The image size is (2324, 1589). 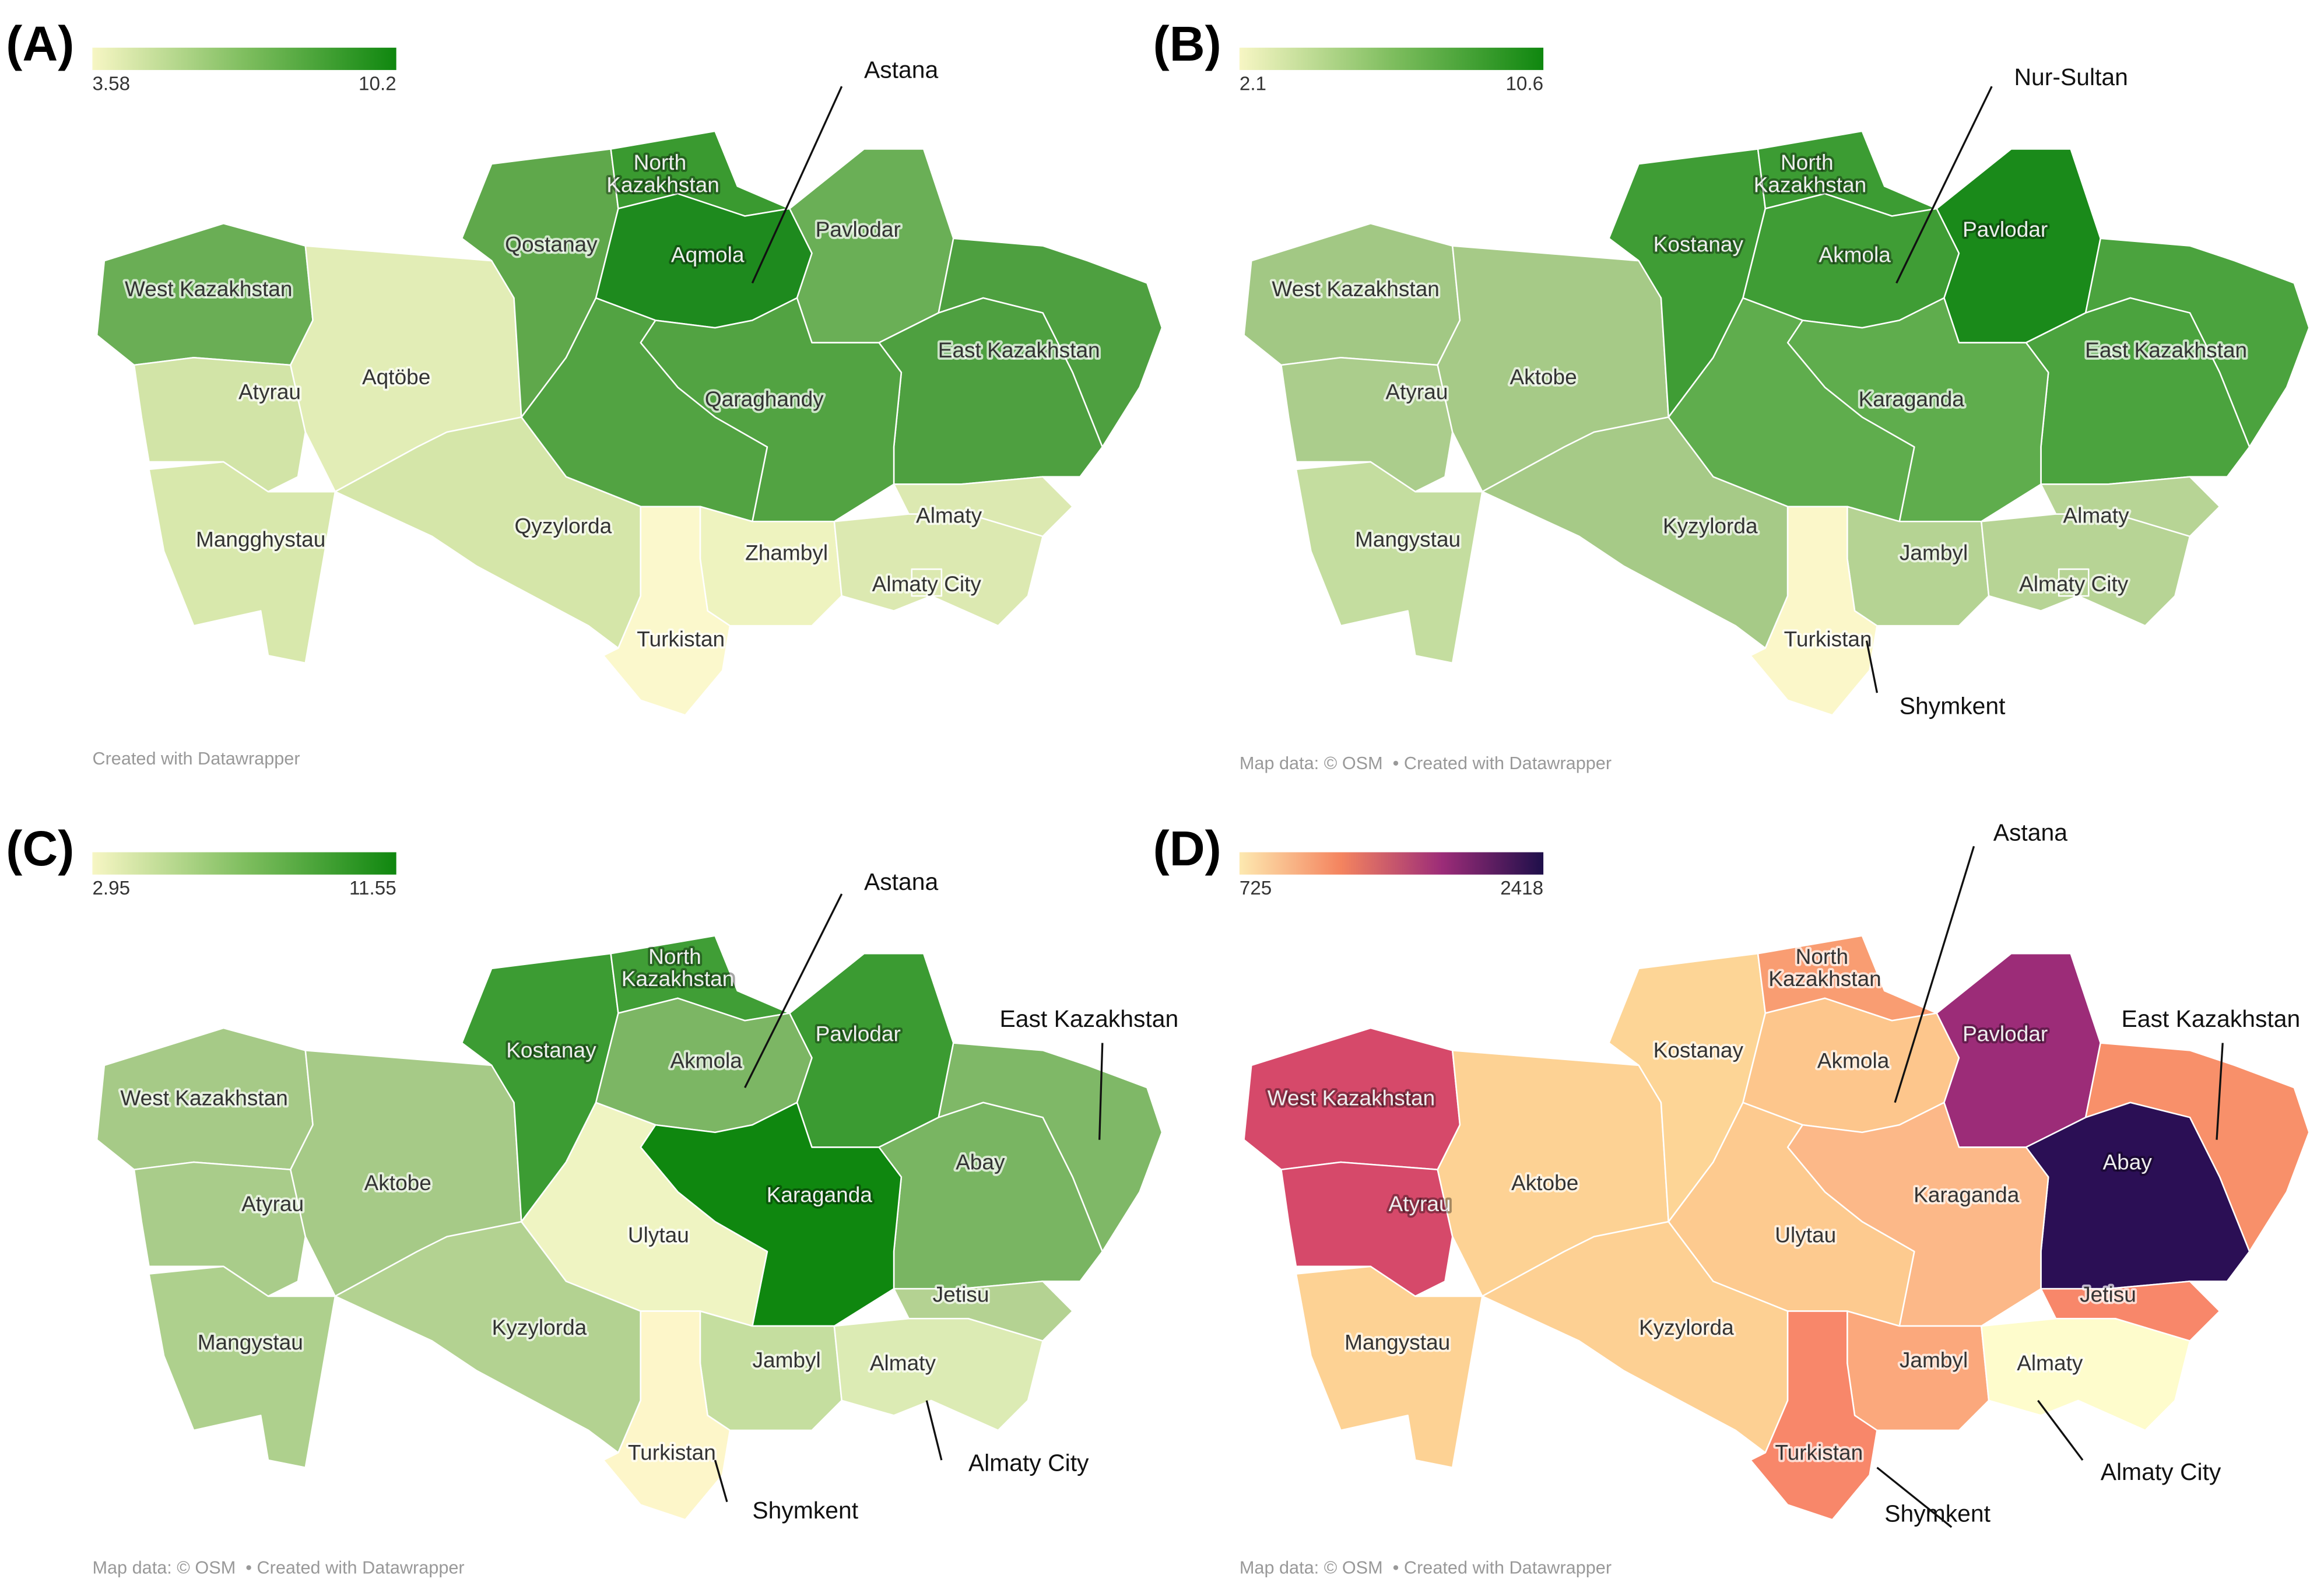 I want to click on region-label: Aqmola, so click(x=708, y=254).